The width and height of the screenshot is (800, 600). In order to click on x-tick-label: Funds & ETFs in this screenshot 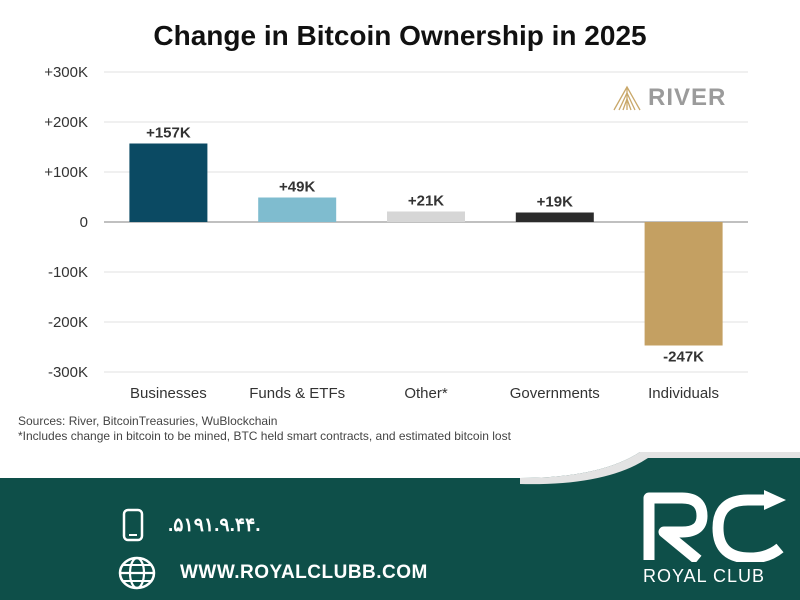, I will do `click(297, 393)`.